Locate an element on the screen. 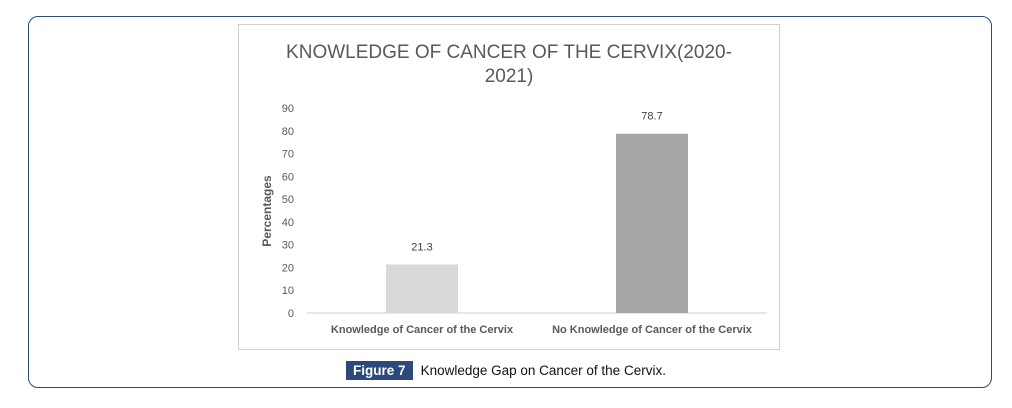 The image size is (1012, 408). y-tick-label: 80 is located at coordinates (288, 132).